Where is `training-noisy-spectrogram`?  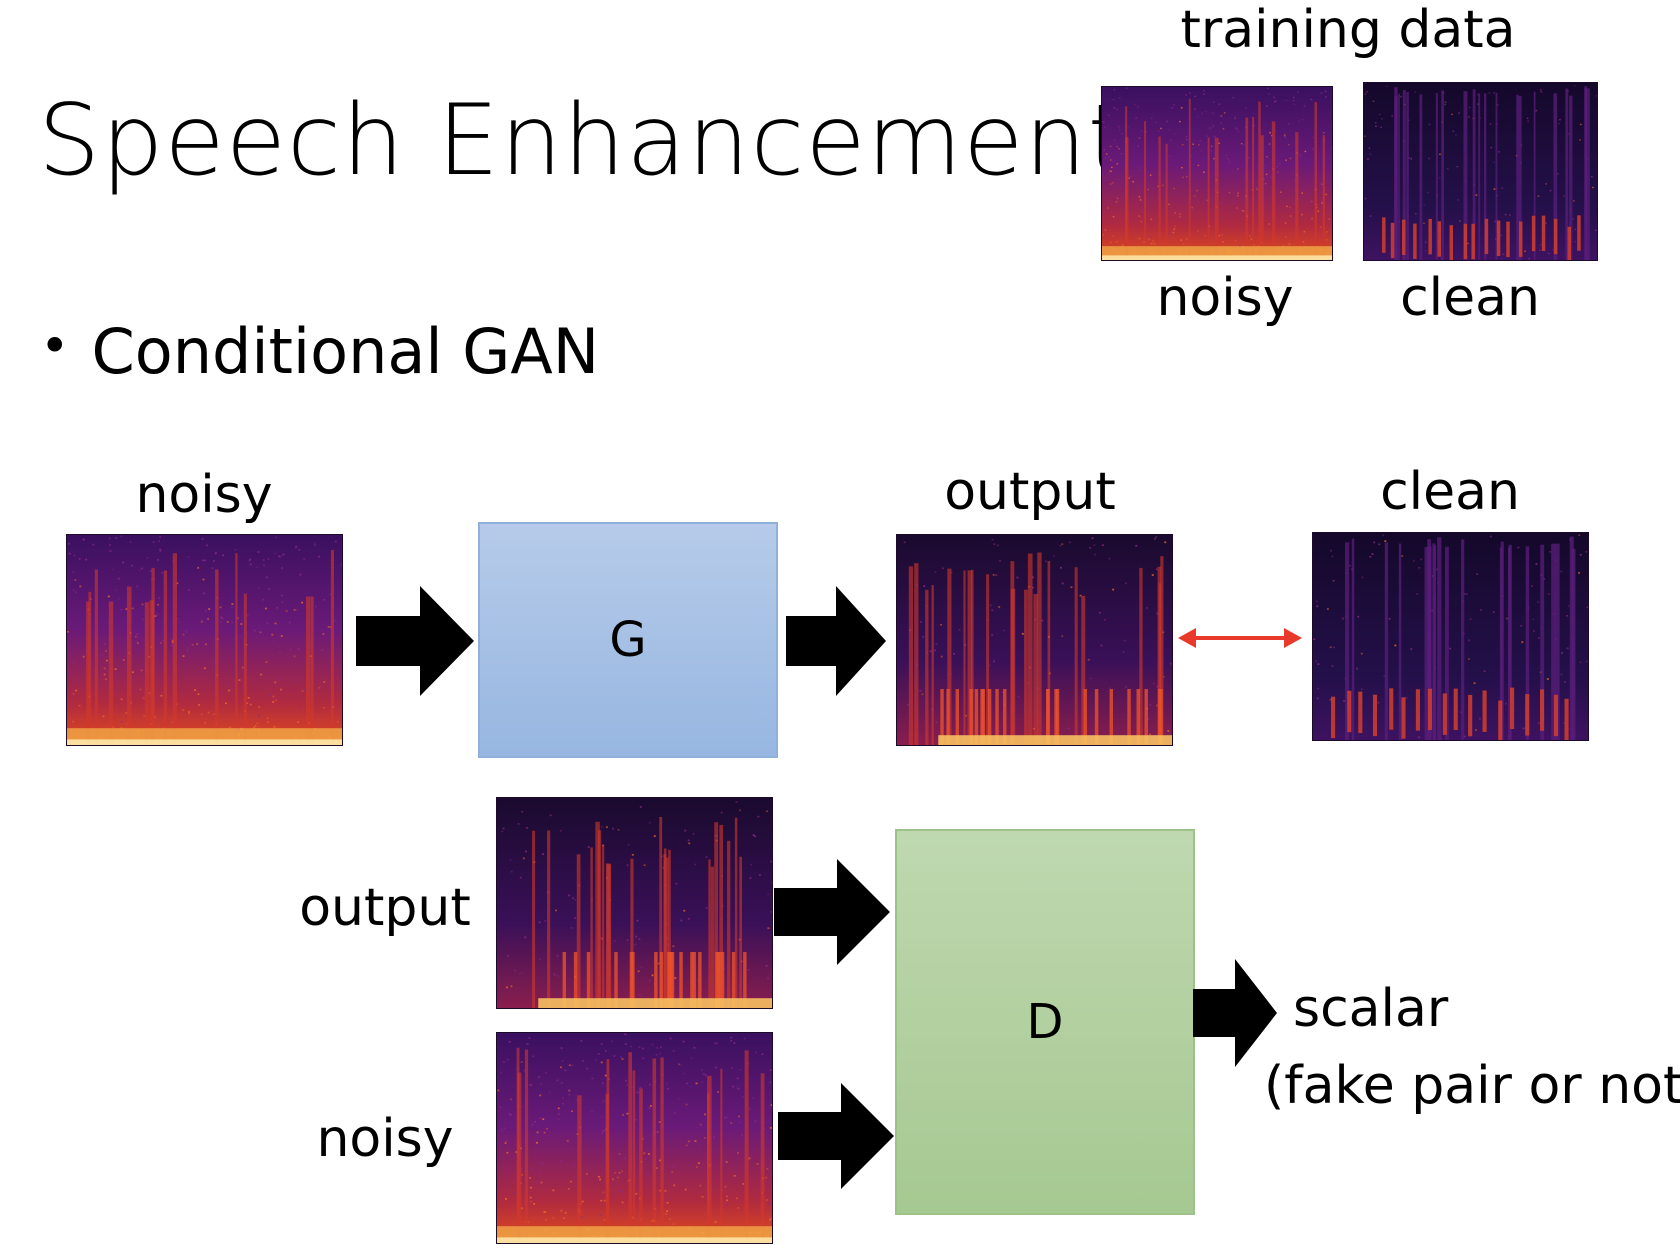 training-noisy-spectrogram is located at coordinates (1217, 173).